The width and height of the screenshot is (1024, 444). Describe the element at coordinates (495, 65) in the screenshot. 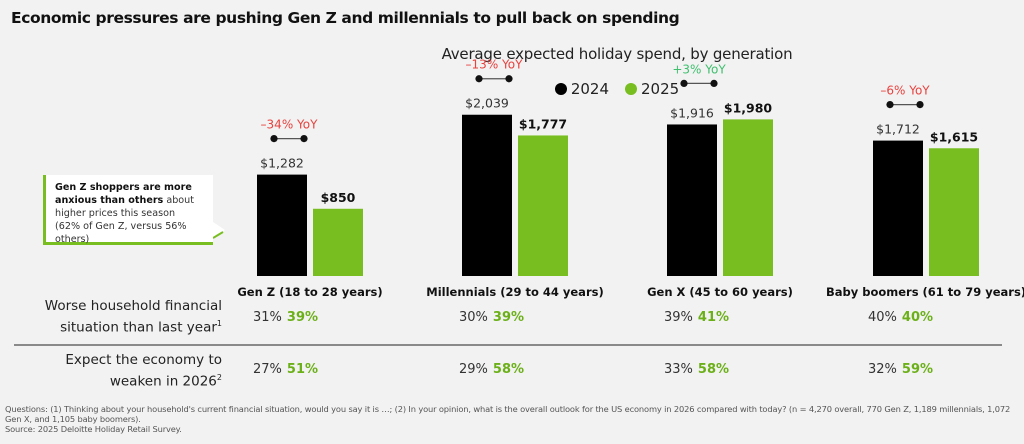

I see `yoy-annotation: –13% YoY` at that location.